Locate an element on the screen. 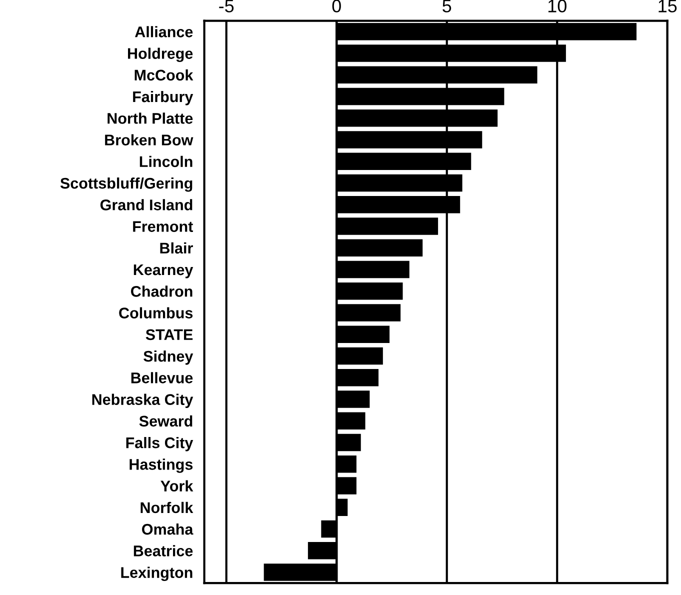 This screenshot has height=595, width=681. y-tick-label: Chadron is located at coordinates (161, 291).